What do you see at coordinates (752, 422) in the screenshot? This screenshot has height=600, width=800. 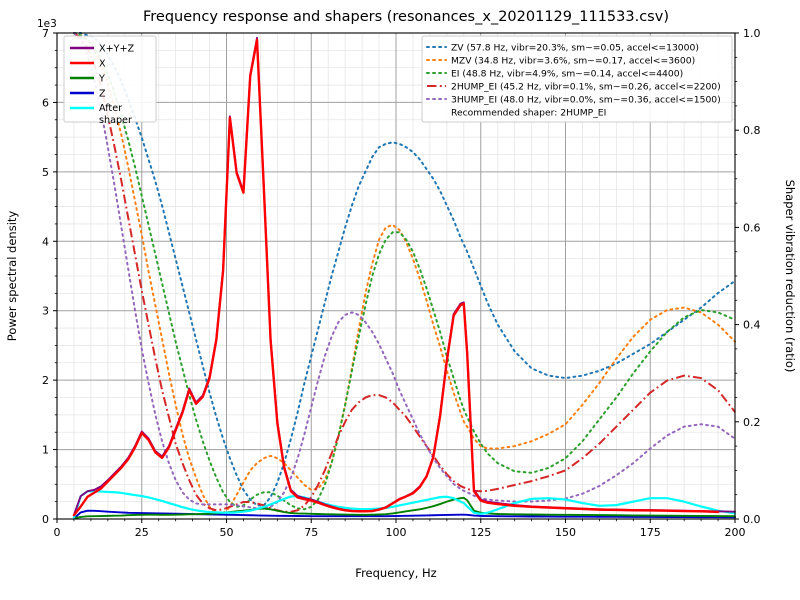 I see `ytick-right-label-0.2: 0.2` at bounding box center [752, 422].